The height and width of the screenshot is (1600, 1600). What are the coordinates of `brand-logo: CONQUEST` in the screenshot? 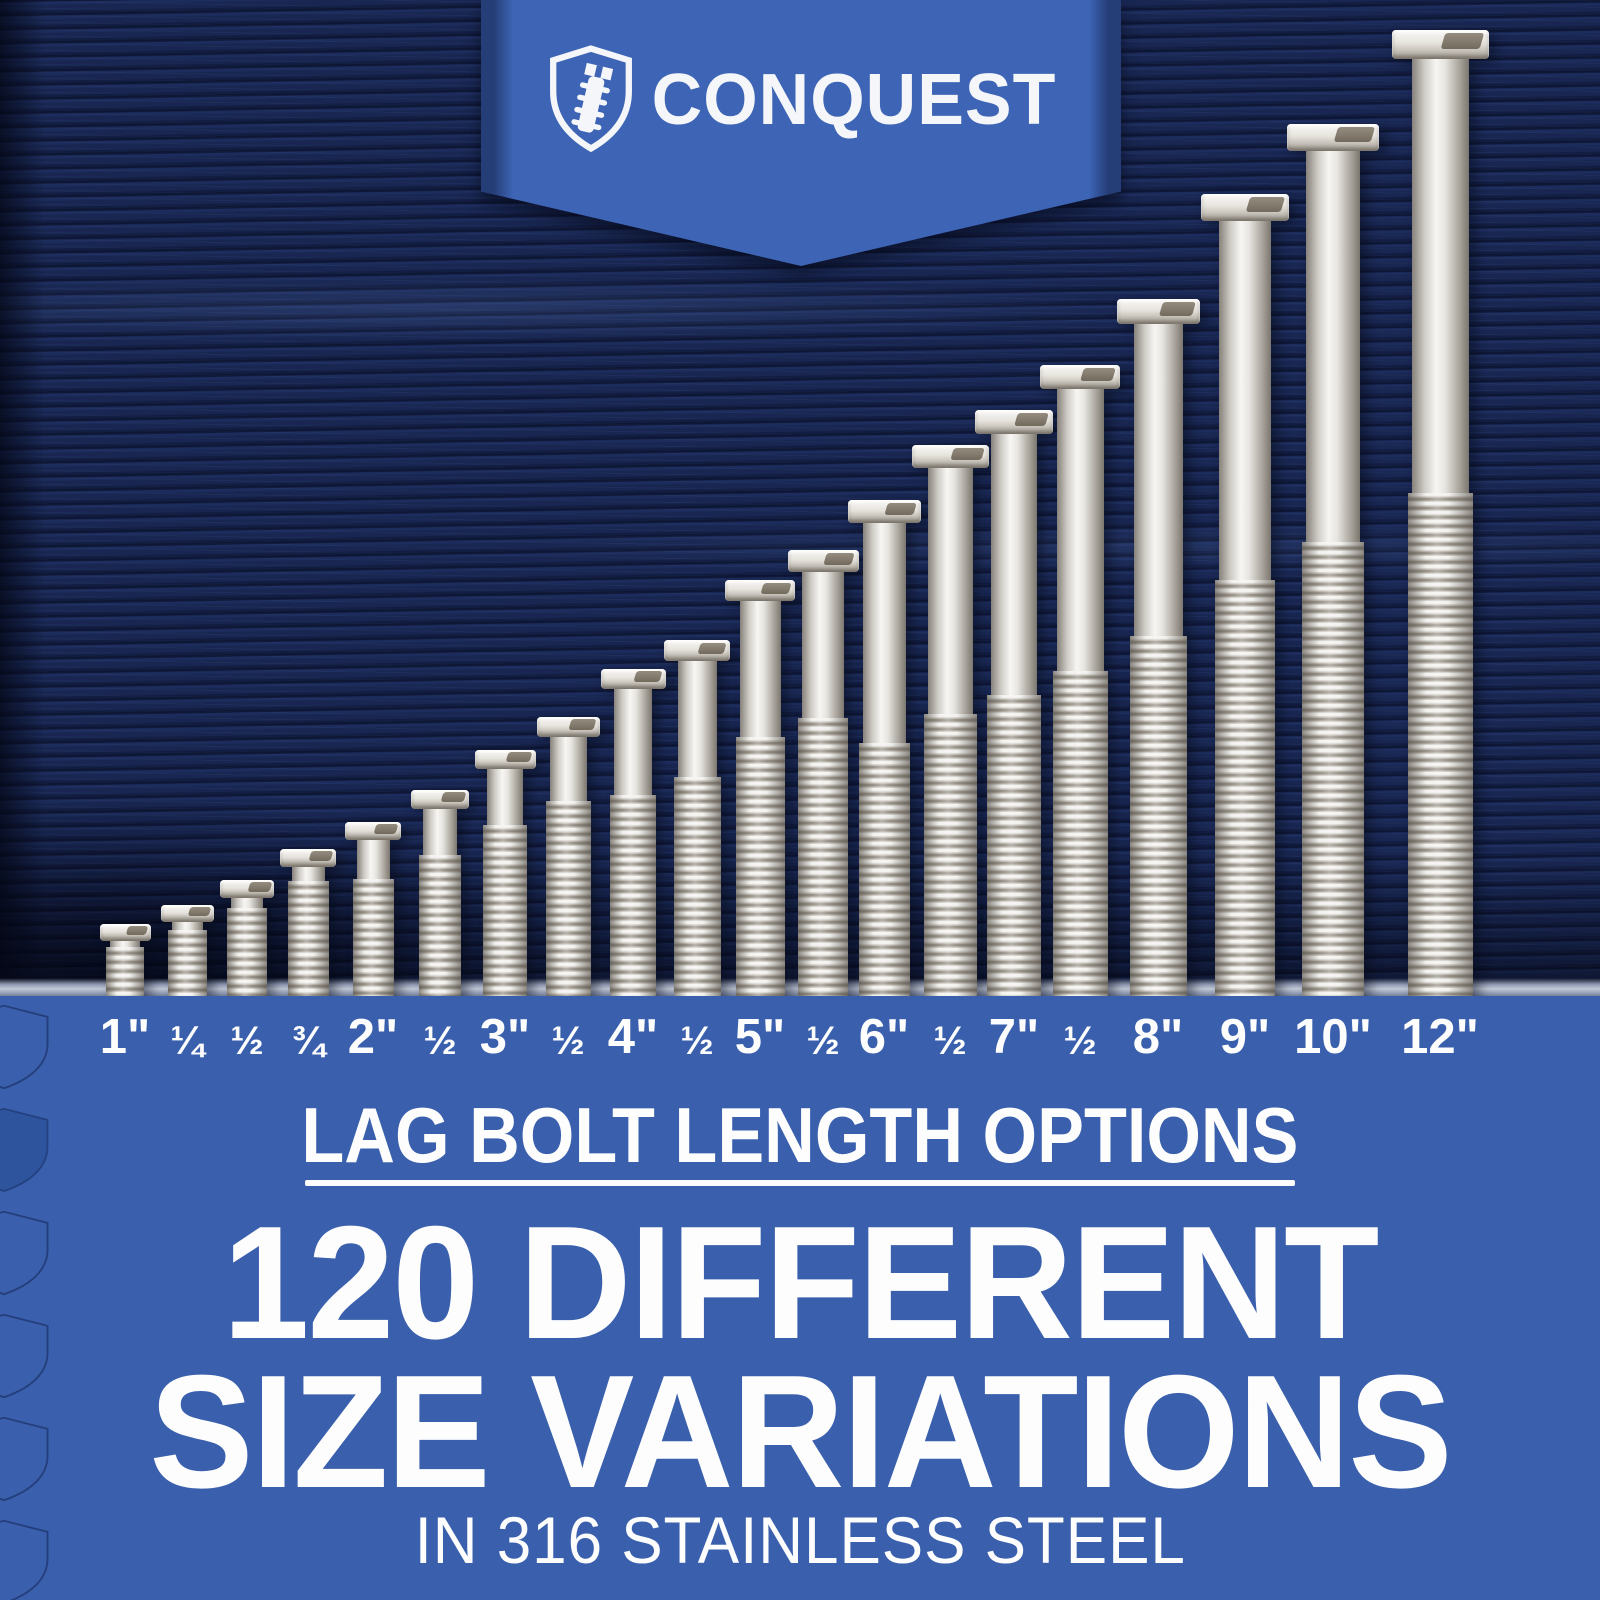 It's located at (801, 99).